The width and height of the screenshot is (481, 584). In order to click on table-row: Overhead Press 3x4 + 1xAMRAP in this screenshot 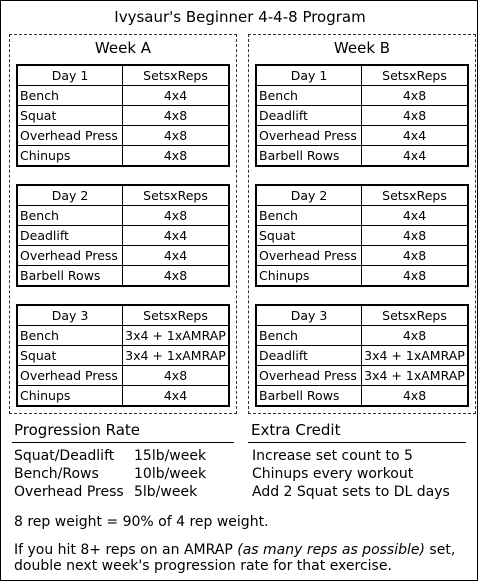, I will do `click(362, 375)`.